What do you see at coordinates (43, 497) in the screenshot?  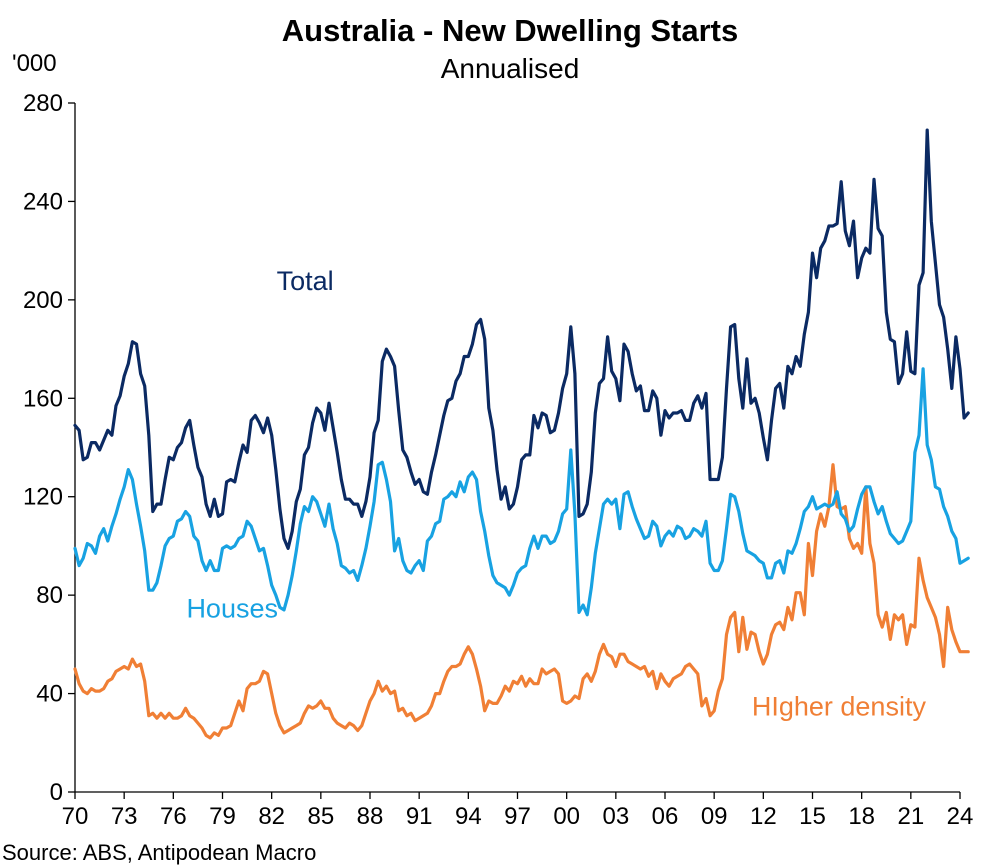 I see `y-tick-label: 120` at bounding box center [43, 497].